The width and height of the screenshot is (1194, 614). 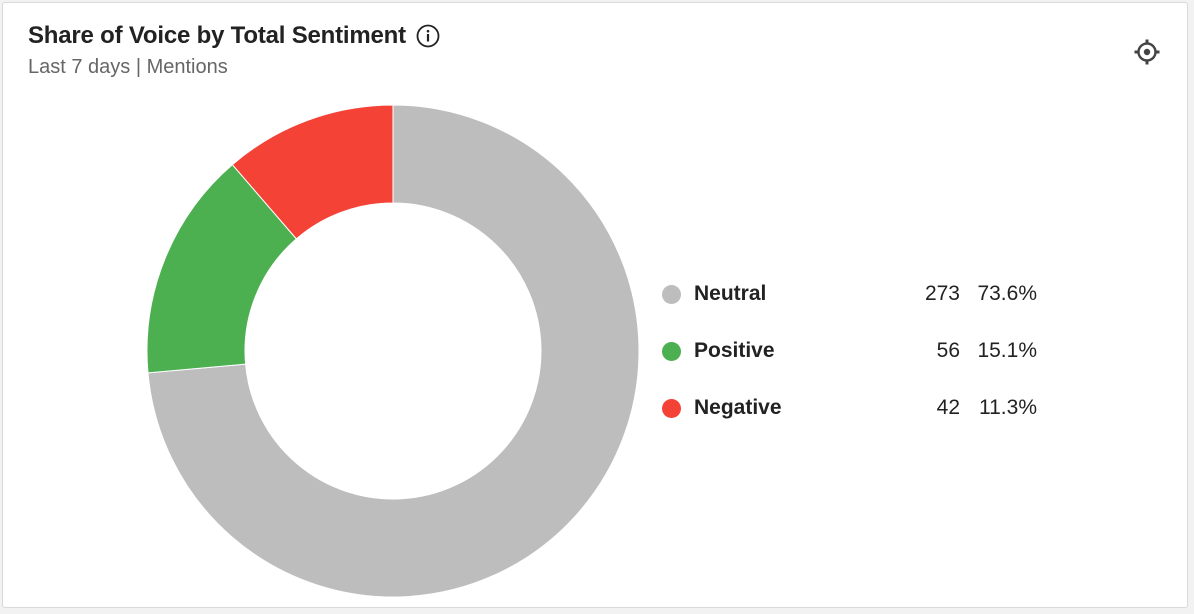 What do you see at coordinates (1008, 407) in the screenshot?
I see `legend-percent: 11.3%` at bounding box center [1008, 407].